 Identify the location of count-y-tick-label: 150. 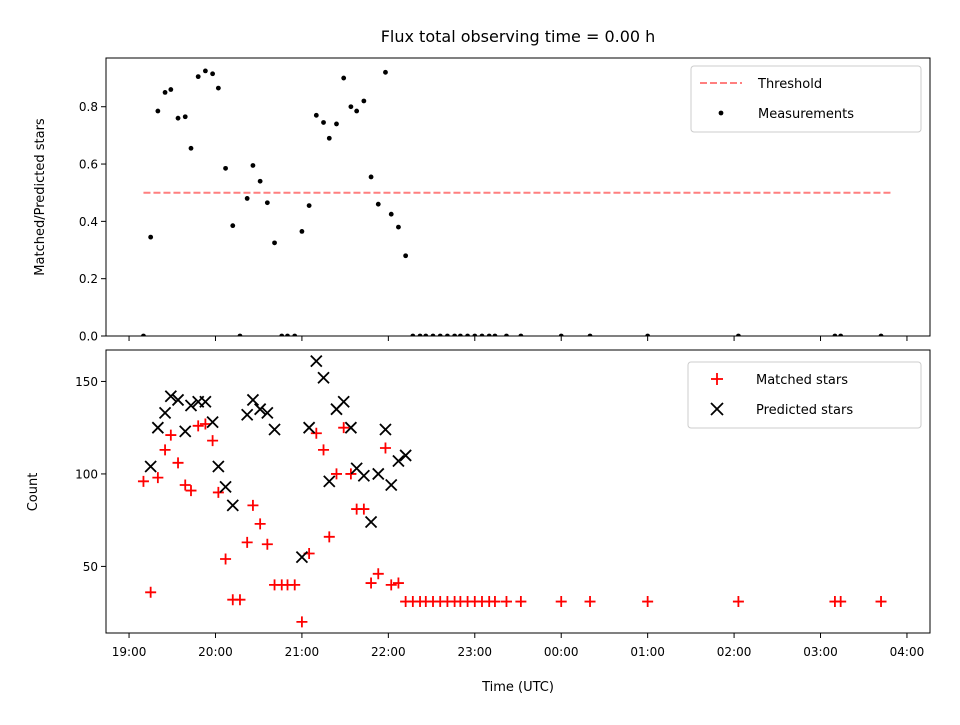
(86, 382).